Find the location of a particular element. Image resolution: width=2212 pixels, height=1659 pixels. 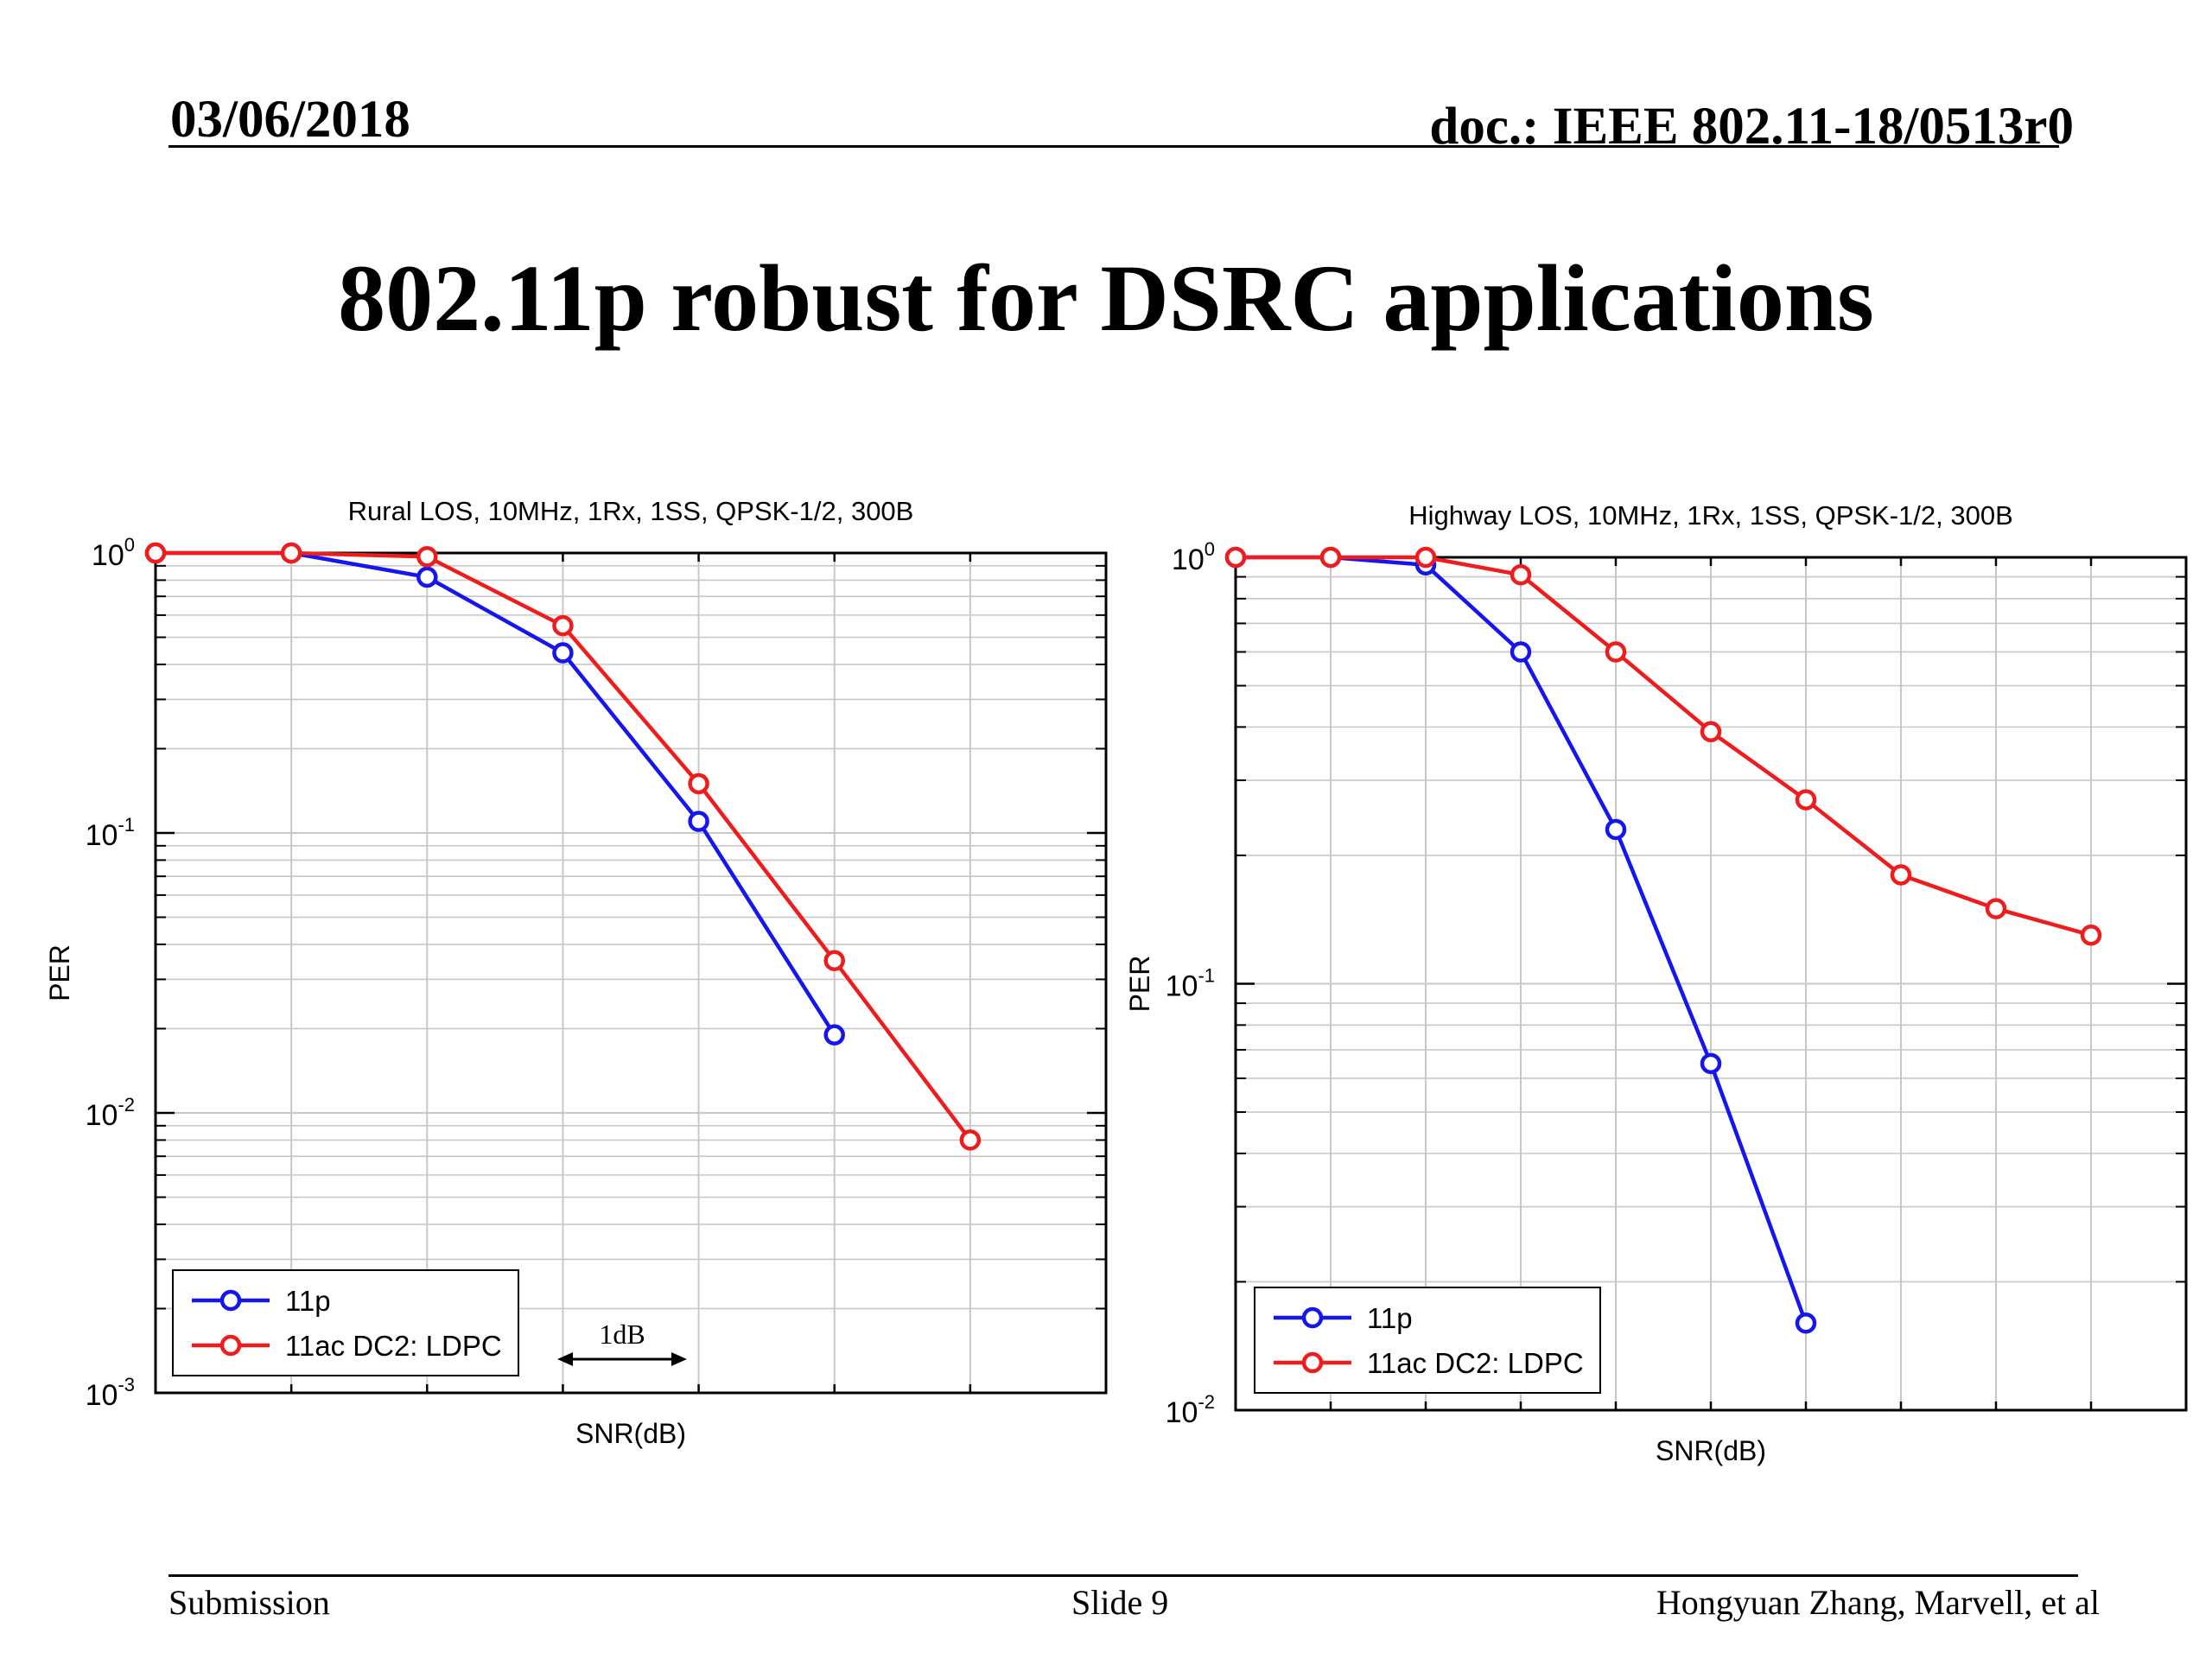

chart1-ytick-label: 10⁻³ is located at coordinates (110, 1393).